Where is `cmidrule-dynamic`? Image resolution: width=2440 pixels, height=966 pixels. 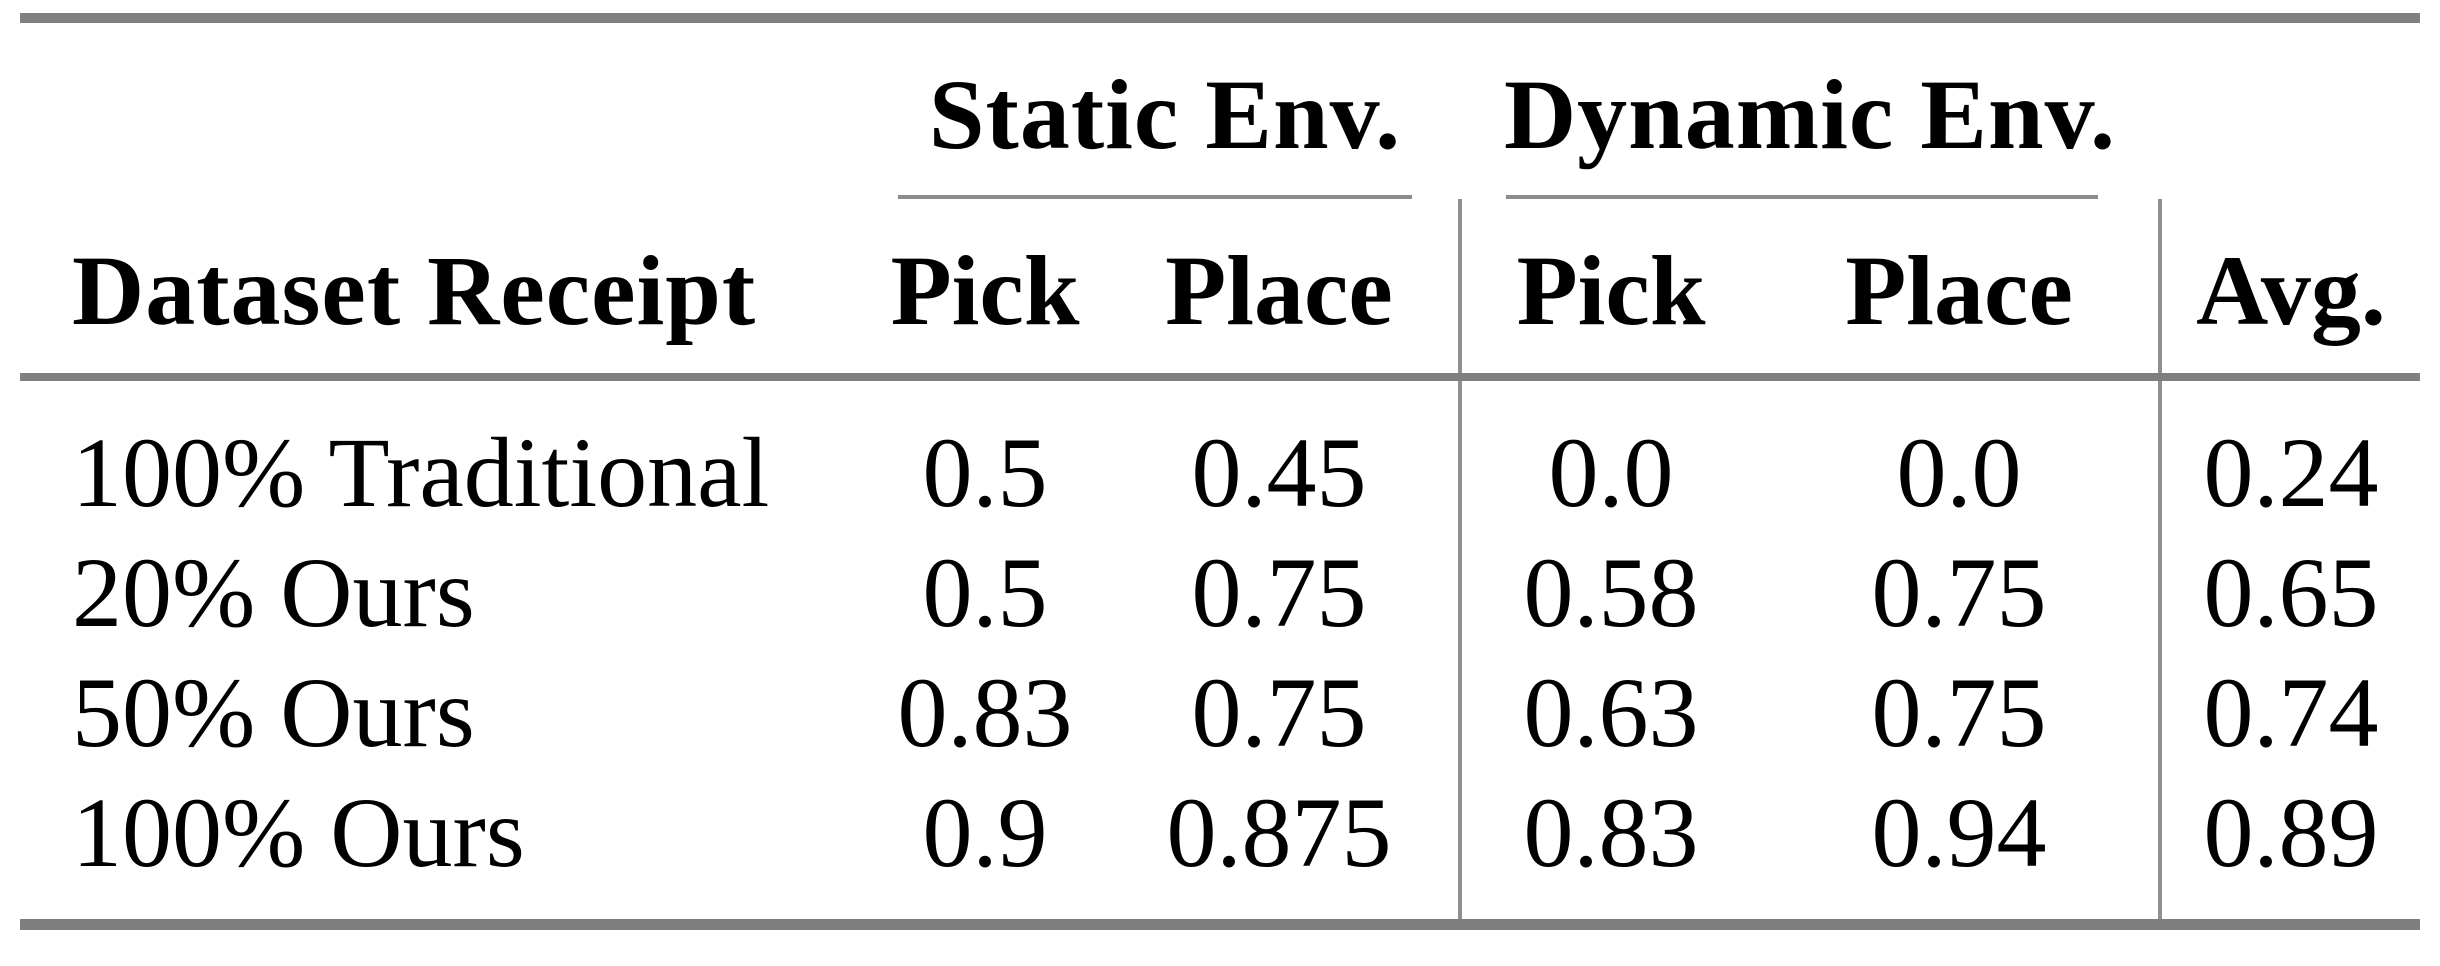
cmidrule-dynamic is located at coordinates (1802, 197).